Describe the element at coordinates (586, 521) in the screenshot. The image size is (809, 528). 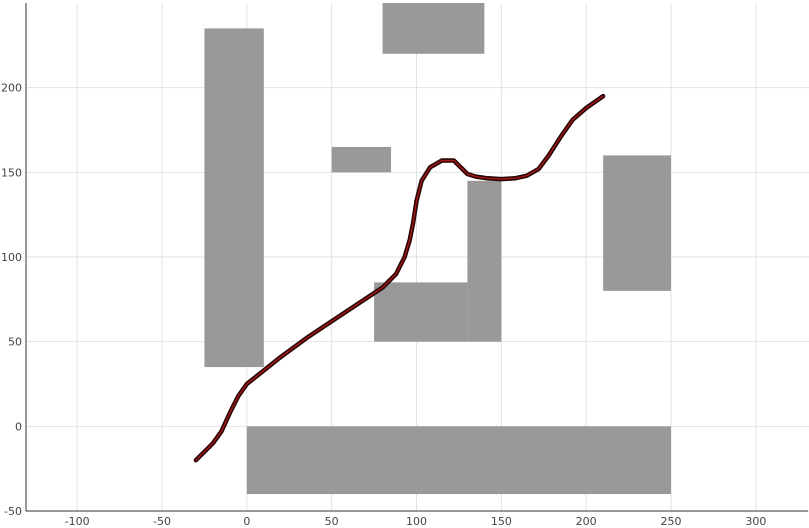
I see `x-tick-label-6: 200` at that location.